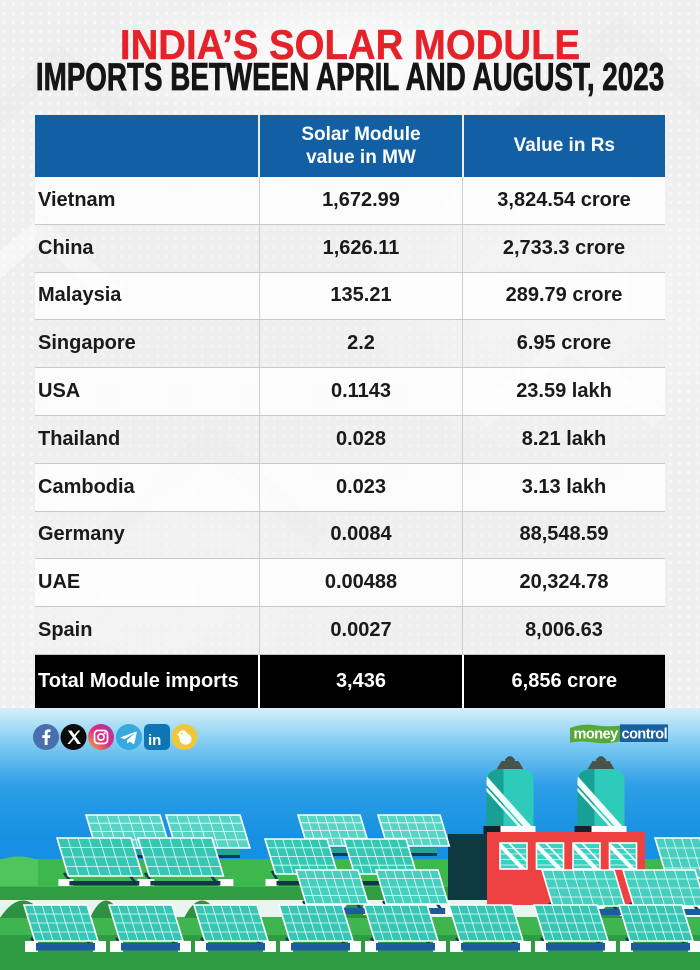 The width and height of the screenshot is (700, 970). What do you see at coordinates (154, 740) in the screenshot?
I see `svg-text: in` at bounding box center [154, 740].